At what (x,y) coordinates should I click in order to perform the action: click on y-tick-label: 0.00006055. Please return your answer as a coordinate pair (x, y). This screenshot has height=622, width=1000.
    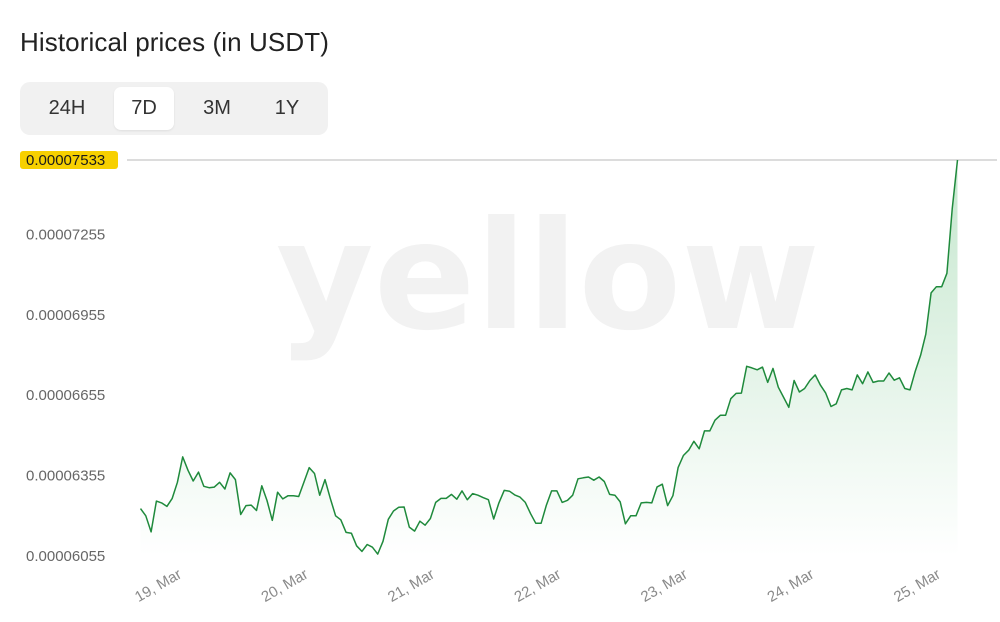
    Looking at the image, I should click on (65, 556).